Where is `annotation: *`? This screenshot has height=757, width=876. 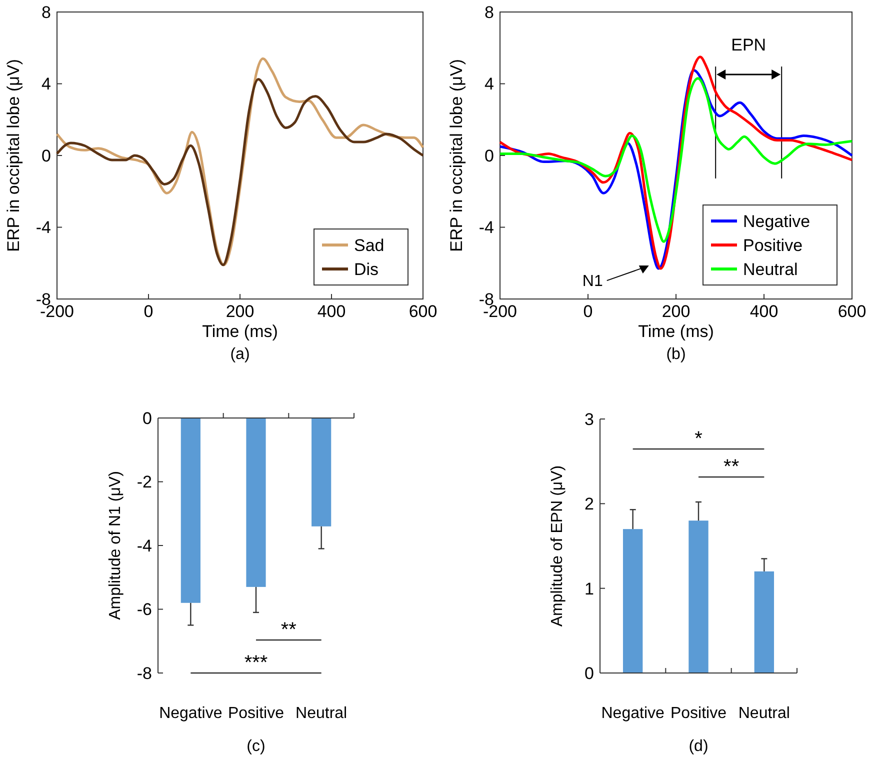 annotation: * is located at coordinates (698, 439).